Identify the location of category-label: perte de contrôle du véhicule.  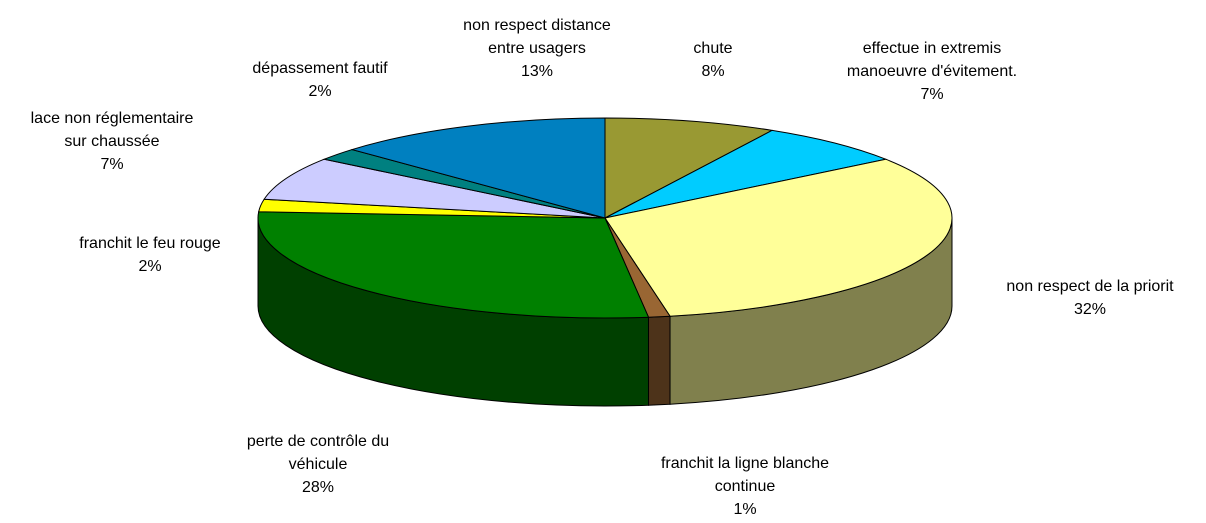
(318, 453).